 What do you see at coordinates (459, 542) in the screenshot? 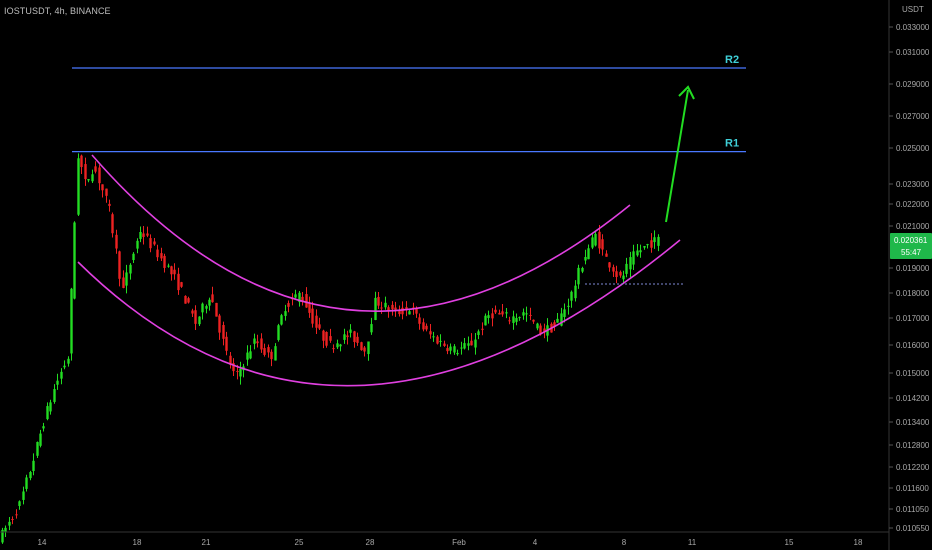
I see `time-tick-label: Feb` at bounding box center [459, 542].